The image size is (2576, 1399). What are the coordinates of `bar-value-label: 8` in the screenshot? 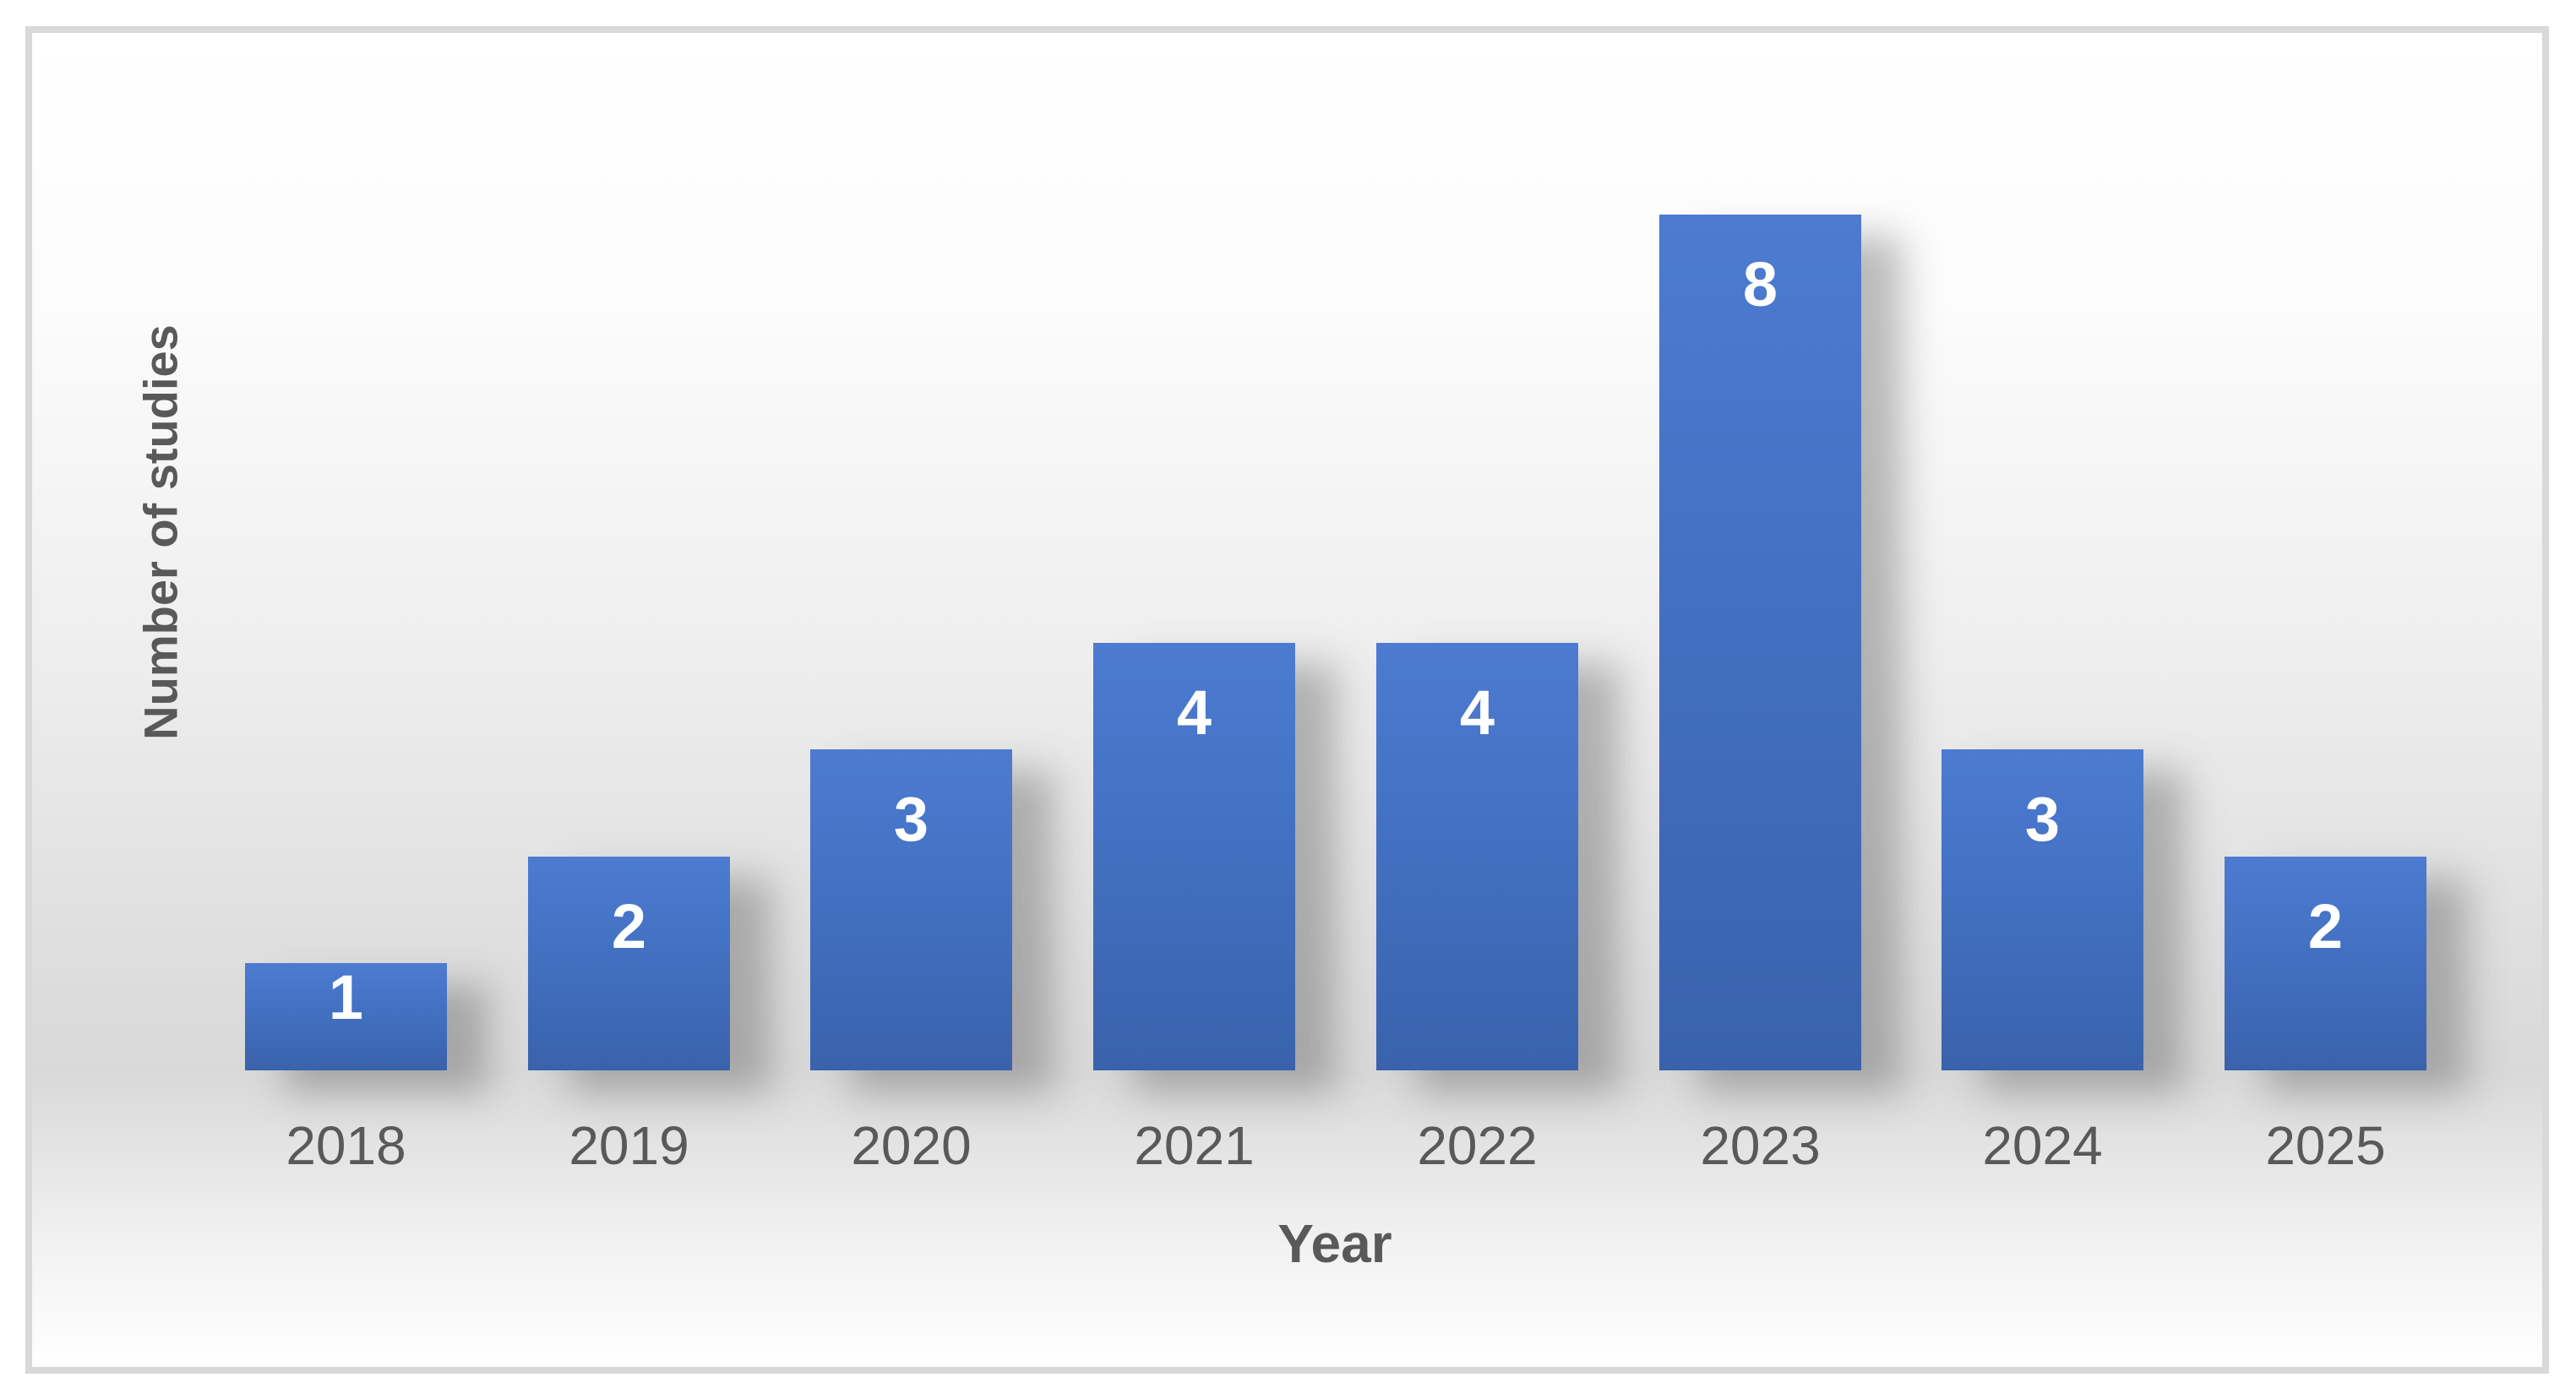 It's located at (1760, 284).